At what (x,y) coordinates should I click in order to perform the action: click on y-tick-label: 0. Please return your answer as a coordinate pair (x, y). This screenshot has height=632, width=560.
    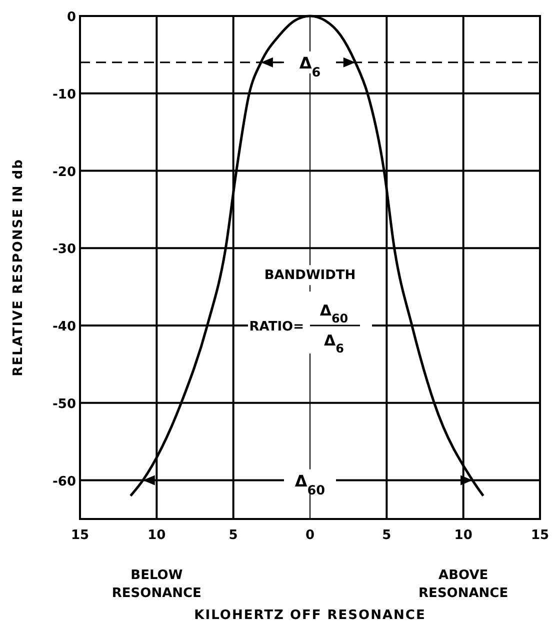
    Looking at the image, I should click on (71, 17).